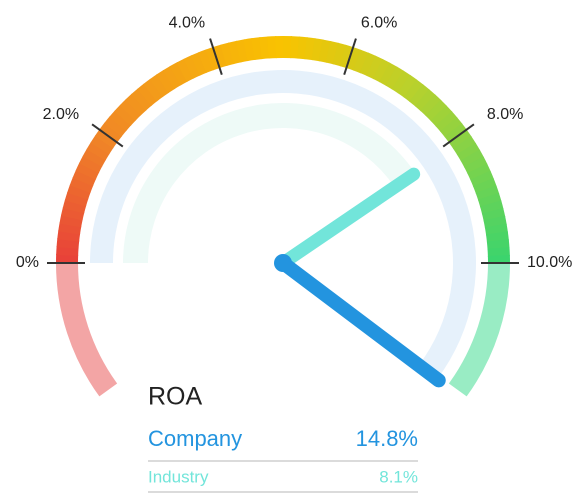 The image size is (572, 498). What do you see at coordinates (398, 476) in the screenshot?
I see `legend-value: 8.1%` at bounding box center [398, 476].